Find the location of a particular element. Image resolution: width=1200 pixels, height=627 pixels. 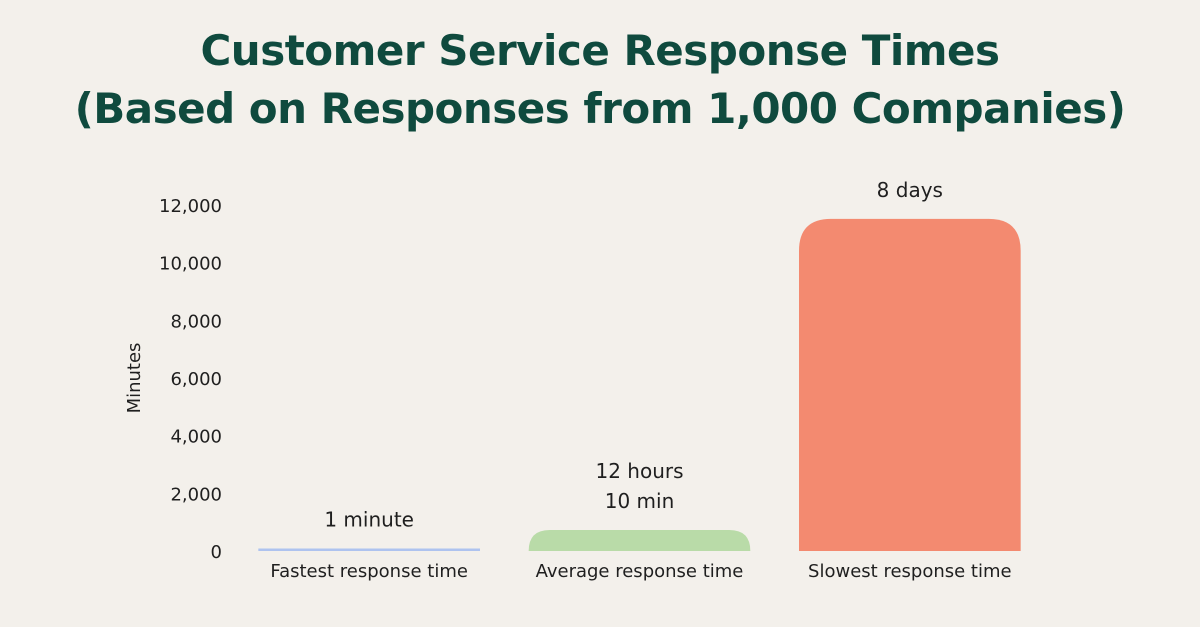

chart-title: Customer Service Response Times is located at coordinates (600, 50).